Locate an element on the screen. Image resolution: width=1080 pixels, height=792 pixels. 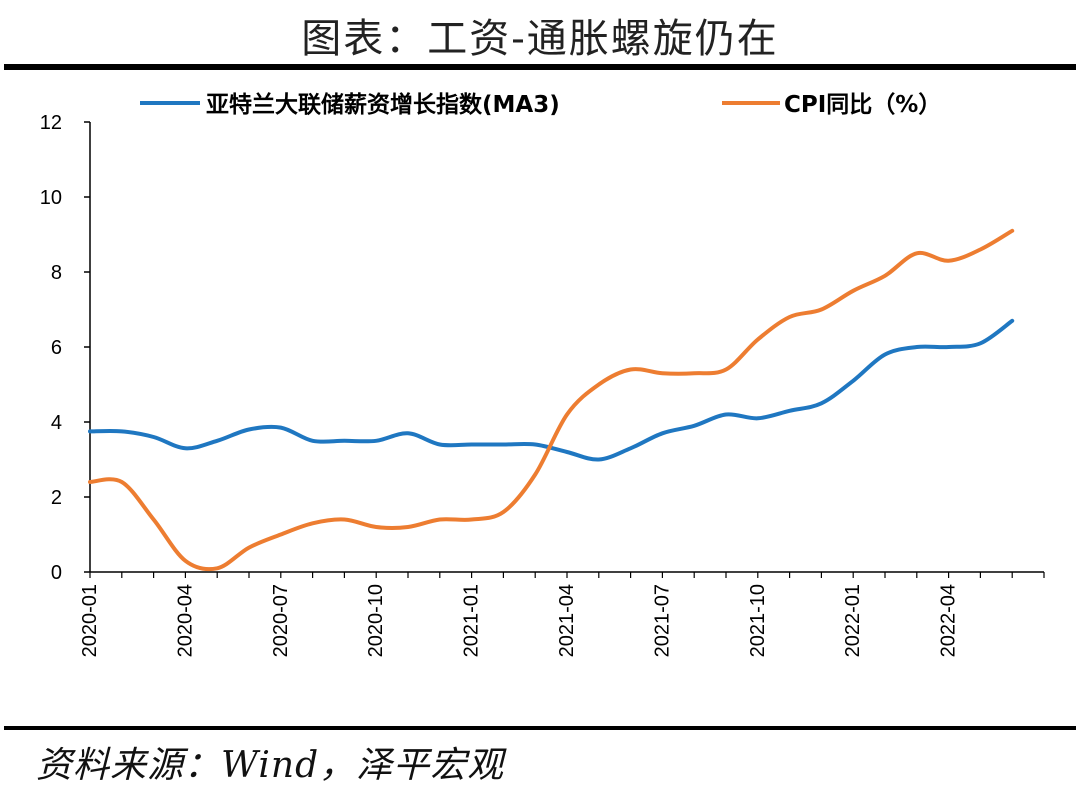
y-tick-label: 6 is located at coordinates (56, 348).